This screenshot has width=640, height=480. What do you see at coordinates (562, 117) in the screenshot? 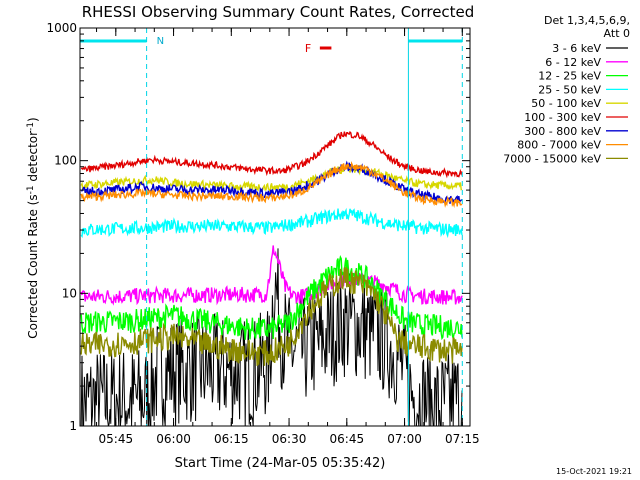
I see `legend-label-5: 100 - 300 keV` at bounding box center [562, 117].